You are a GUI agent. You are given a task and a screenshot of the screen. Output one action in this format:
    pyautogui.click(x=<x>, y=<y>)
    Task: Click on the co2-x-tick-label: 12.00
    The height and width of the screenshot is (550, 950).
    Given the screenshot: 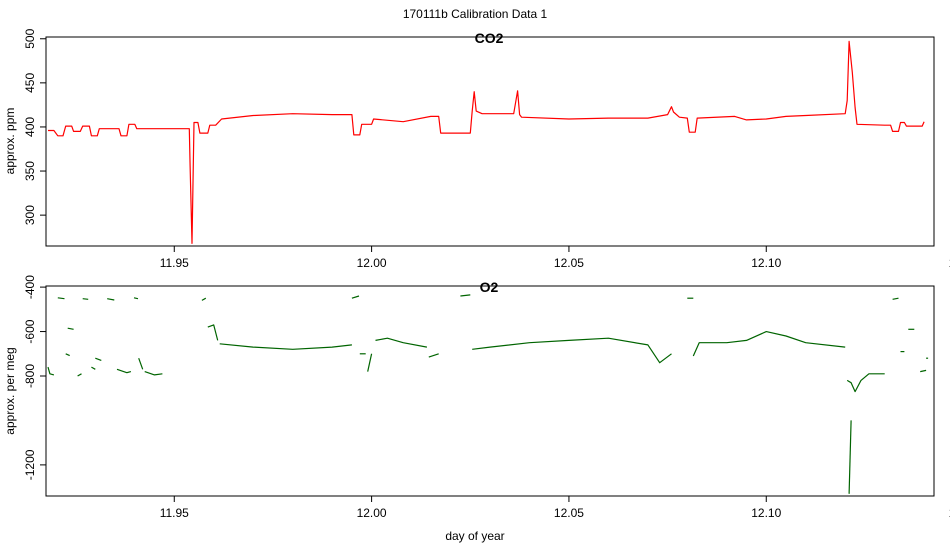 What is the action you would take?
    pyautogui.click(x=372, y=263)
    